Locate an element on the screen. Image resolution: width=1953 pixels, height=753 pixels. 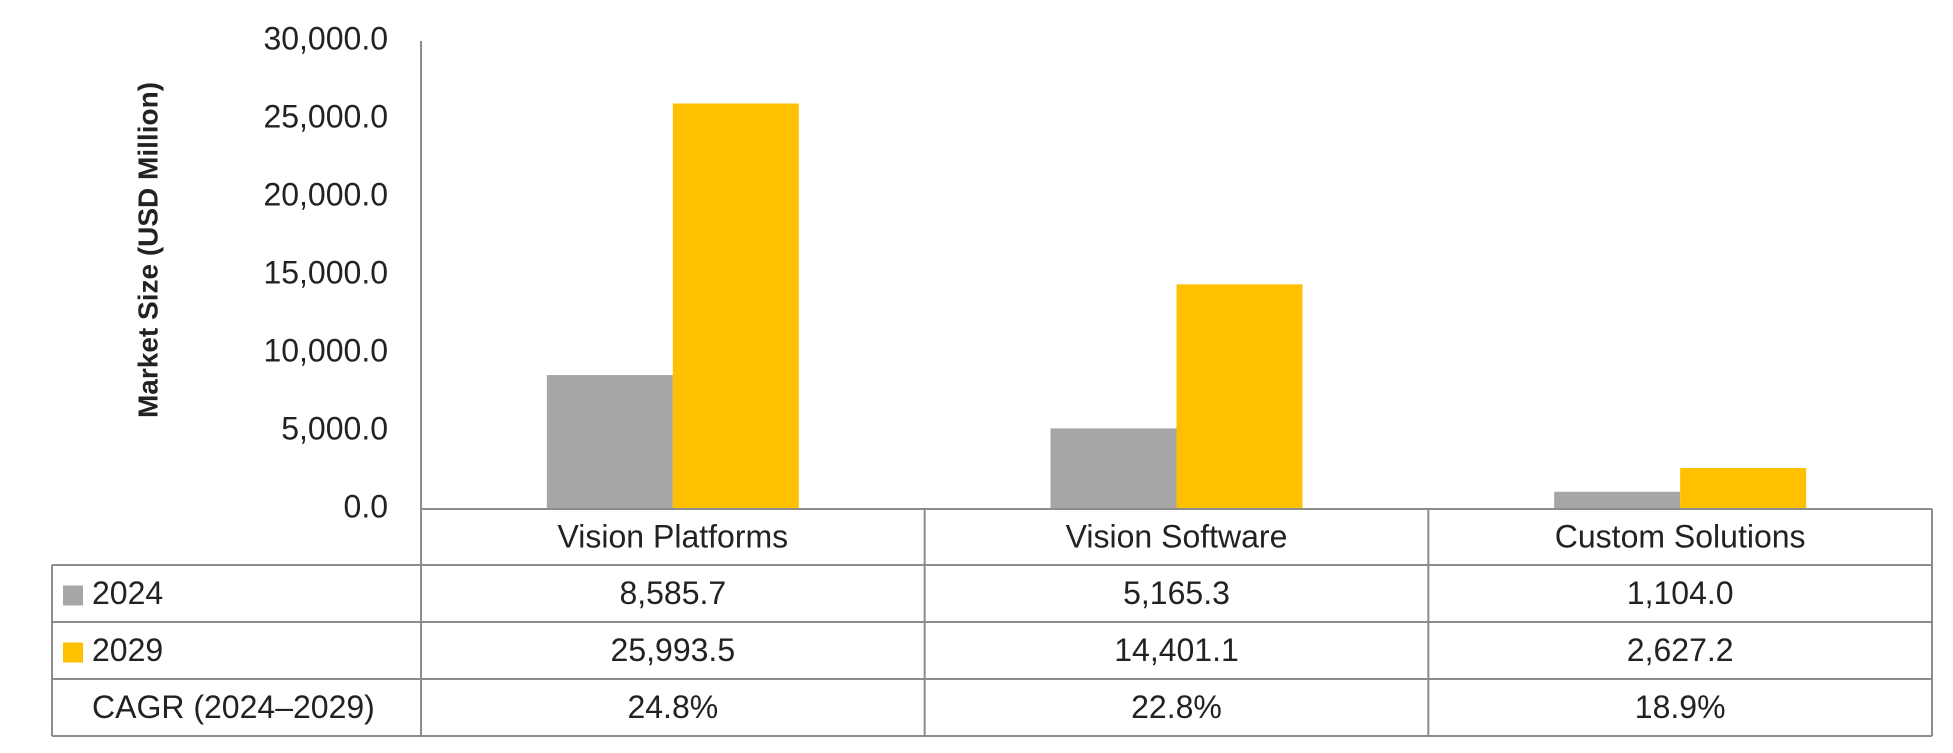
y-tick-label: 20,000.0 is located at coordinates (325, 194).